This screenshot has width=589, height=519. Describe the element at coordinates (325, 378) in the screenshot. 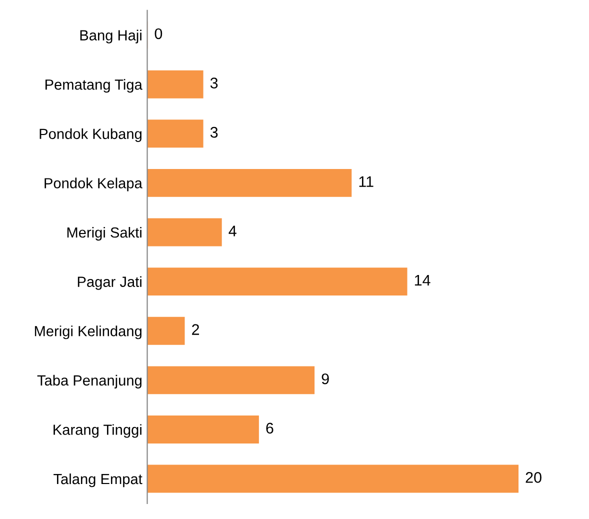

I see `data-label: 9` at that location.